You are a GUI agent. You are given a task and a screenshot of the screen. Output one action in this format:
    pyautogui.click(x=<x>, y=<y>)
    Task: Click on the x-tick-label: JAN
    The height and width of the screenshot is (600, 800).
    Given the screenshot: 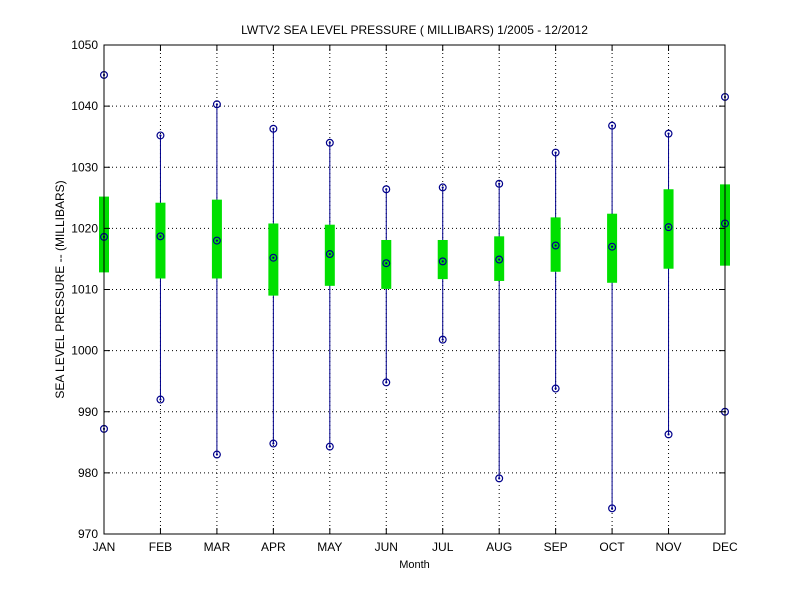 What is the action you would take?
    pyautogui.click(x=104, y=547)
    